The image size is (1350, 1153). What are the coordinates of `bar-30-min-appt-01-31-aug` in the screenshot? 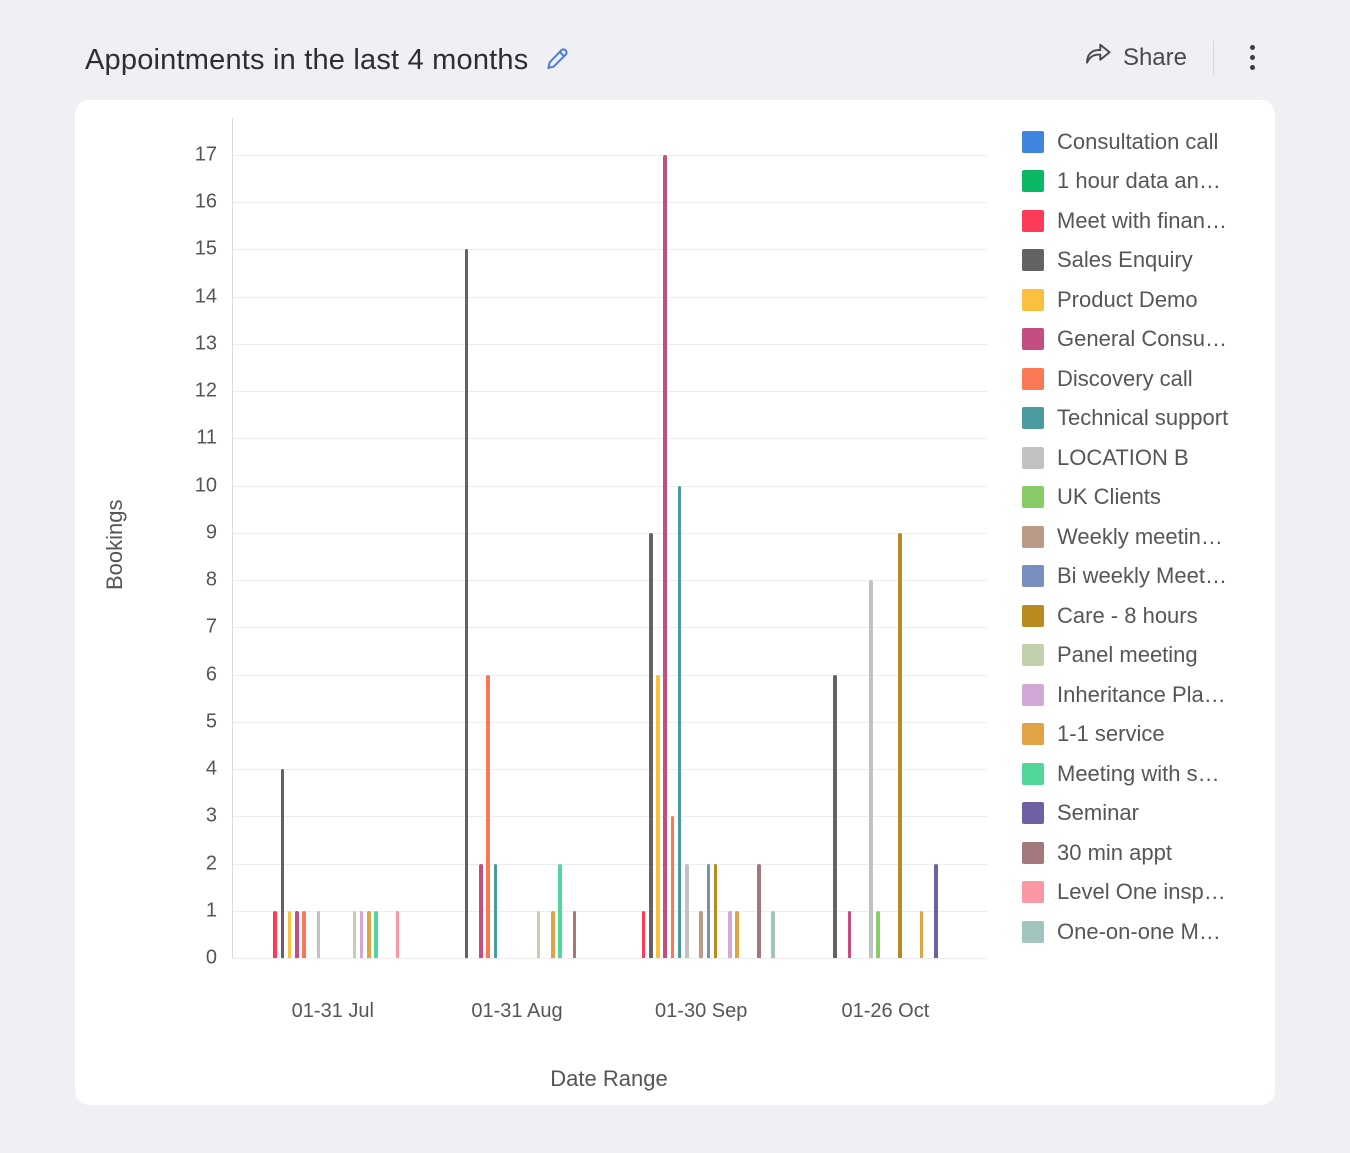 It's located at (574, 934).